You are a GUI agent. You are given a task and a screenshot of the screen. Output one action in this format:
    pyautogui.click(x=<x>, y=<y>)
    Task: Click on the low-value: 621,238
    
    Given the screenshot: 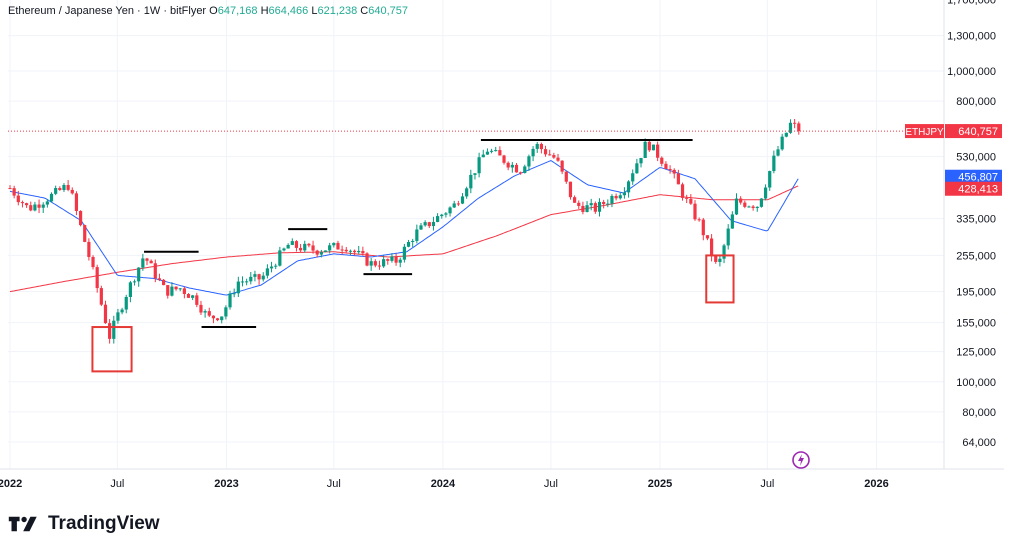 What is the action you would take?
    pyautogui.click(x=337, y=11)
    